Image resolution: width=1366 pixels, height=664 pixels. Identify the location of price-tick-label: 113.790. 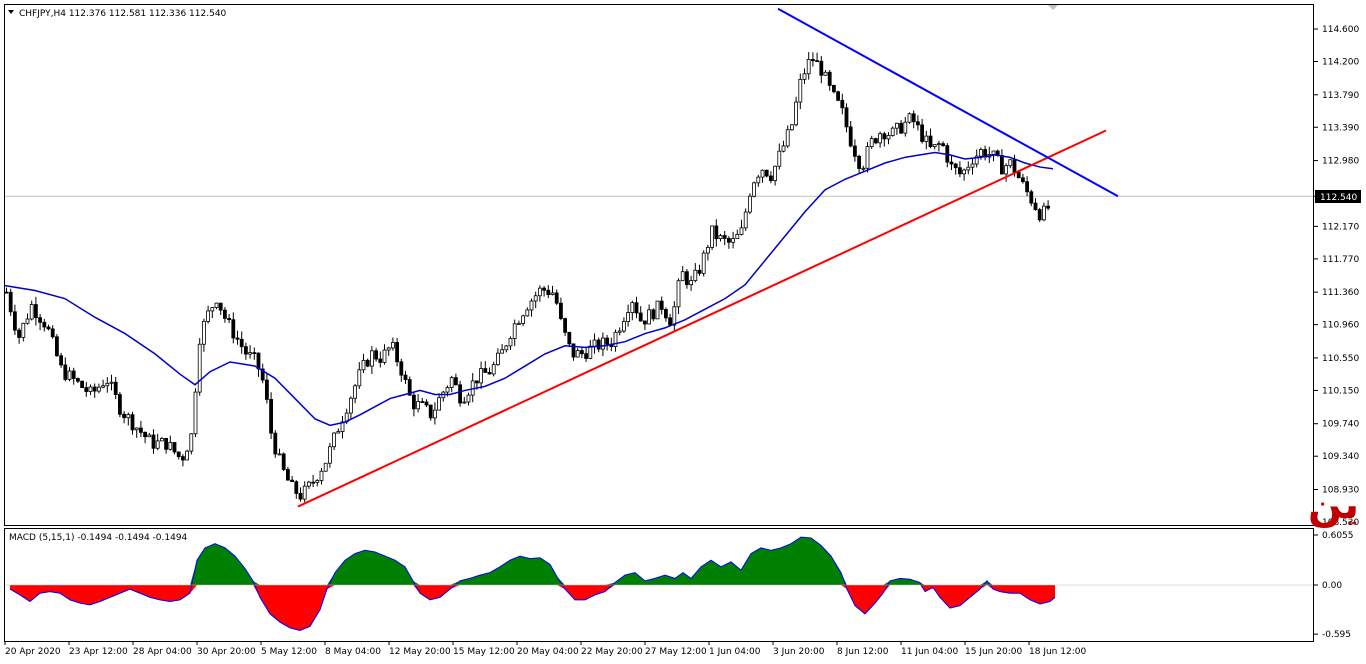
(1340, 96).